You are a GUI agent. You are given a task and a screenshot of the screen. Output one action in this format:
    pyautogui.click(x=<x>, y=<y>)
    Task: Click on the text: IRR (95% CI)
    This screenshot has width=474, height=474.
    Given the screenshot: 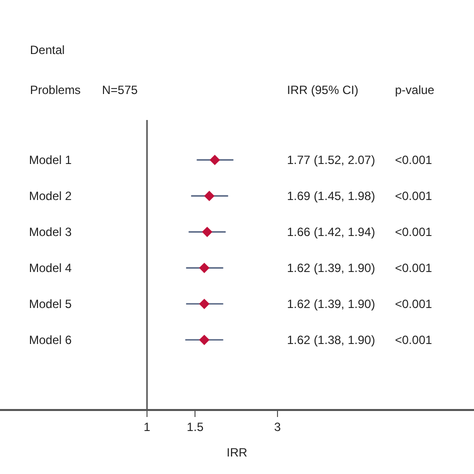 What is the action you would take?
    pyautogui.click(x=322, y=90)
    